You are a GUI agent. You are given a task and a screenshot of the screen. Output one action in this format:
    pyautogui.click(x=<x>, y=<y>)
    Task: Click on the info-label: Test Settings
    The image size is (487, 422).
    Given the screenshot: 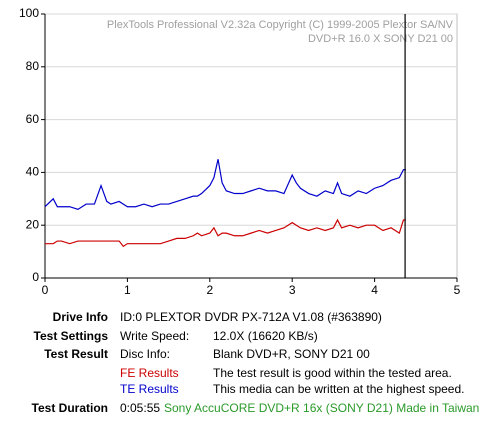 What is the action you would take?
    pyautogui.click(x=71, y=336)
    